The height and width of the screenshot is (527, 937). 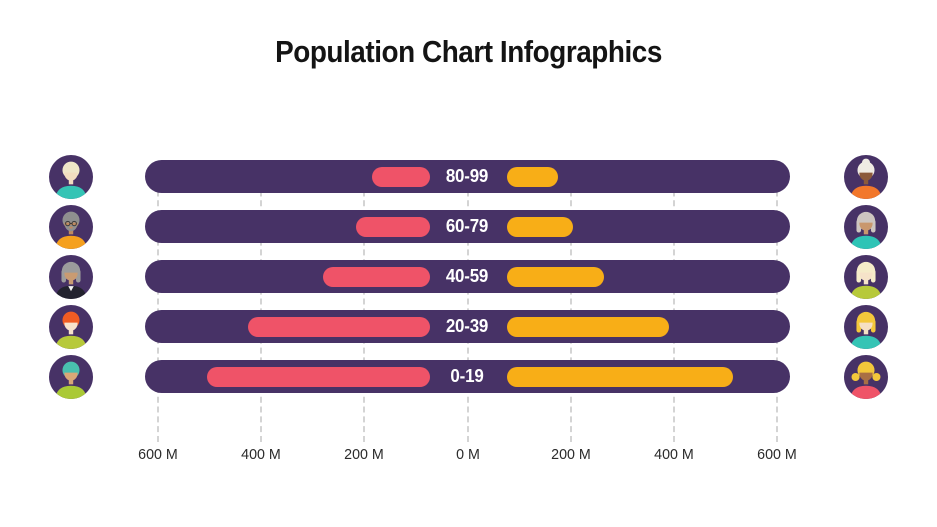 I want to click on age-band-track-0-19: 0-19, so click(x=467, y=376).